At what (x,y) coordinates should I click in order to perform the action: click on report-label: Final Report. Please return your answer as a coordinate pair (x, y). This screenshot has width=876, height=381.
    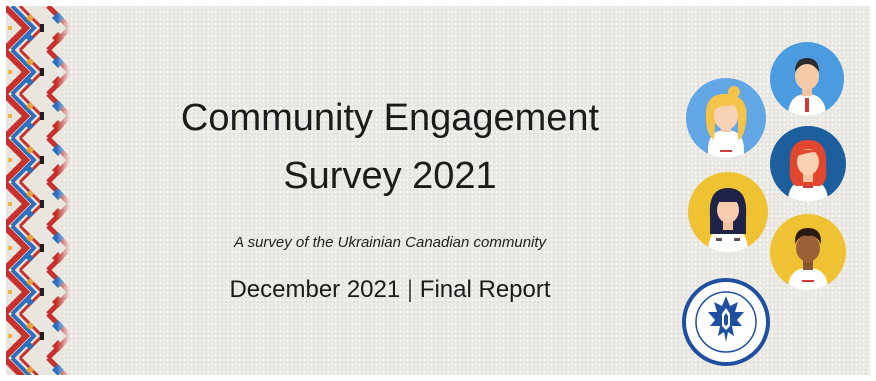
    Looking at the image, I should click on (485, 289).